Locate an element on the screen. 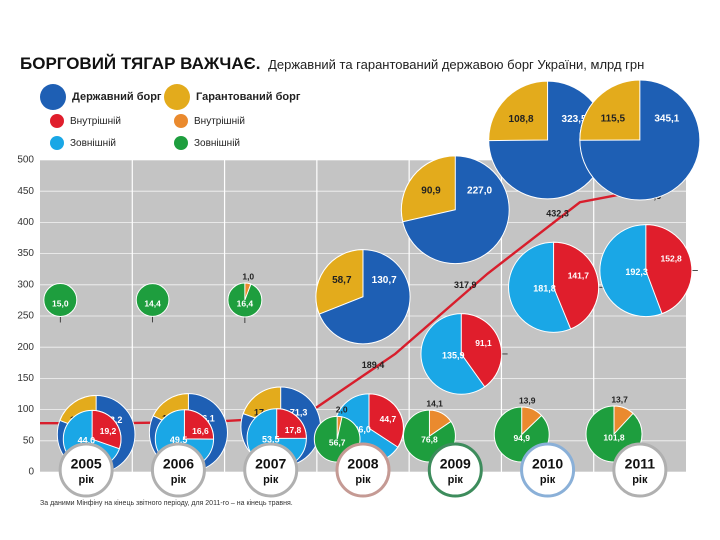 This screenshot has height=540, width=720. guaranteed-internal-value: 14,1 is located at coordinates (434, 403).